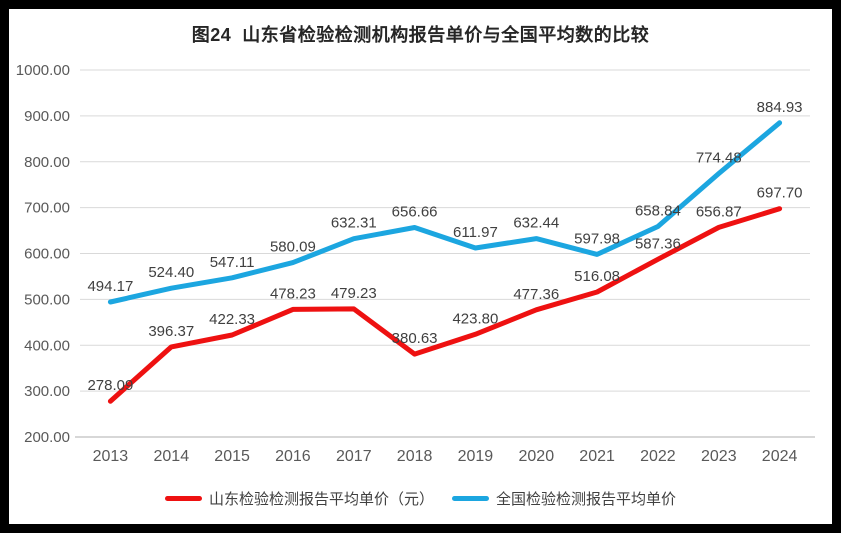 The height and width of the screenshot is (533, 841). What do you see at coordinates (354, 293) in the screenshot?
I see `data-label: 479.23` at bounding box center [354, 293].